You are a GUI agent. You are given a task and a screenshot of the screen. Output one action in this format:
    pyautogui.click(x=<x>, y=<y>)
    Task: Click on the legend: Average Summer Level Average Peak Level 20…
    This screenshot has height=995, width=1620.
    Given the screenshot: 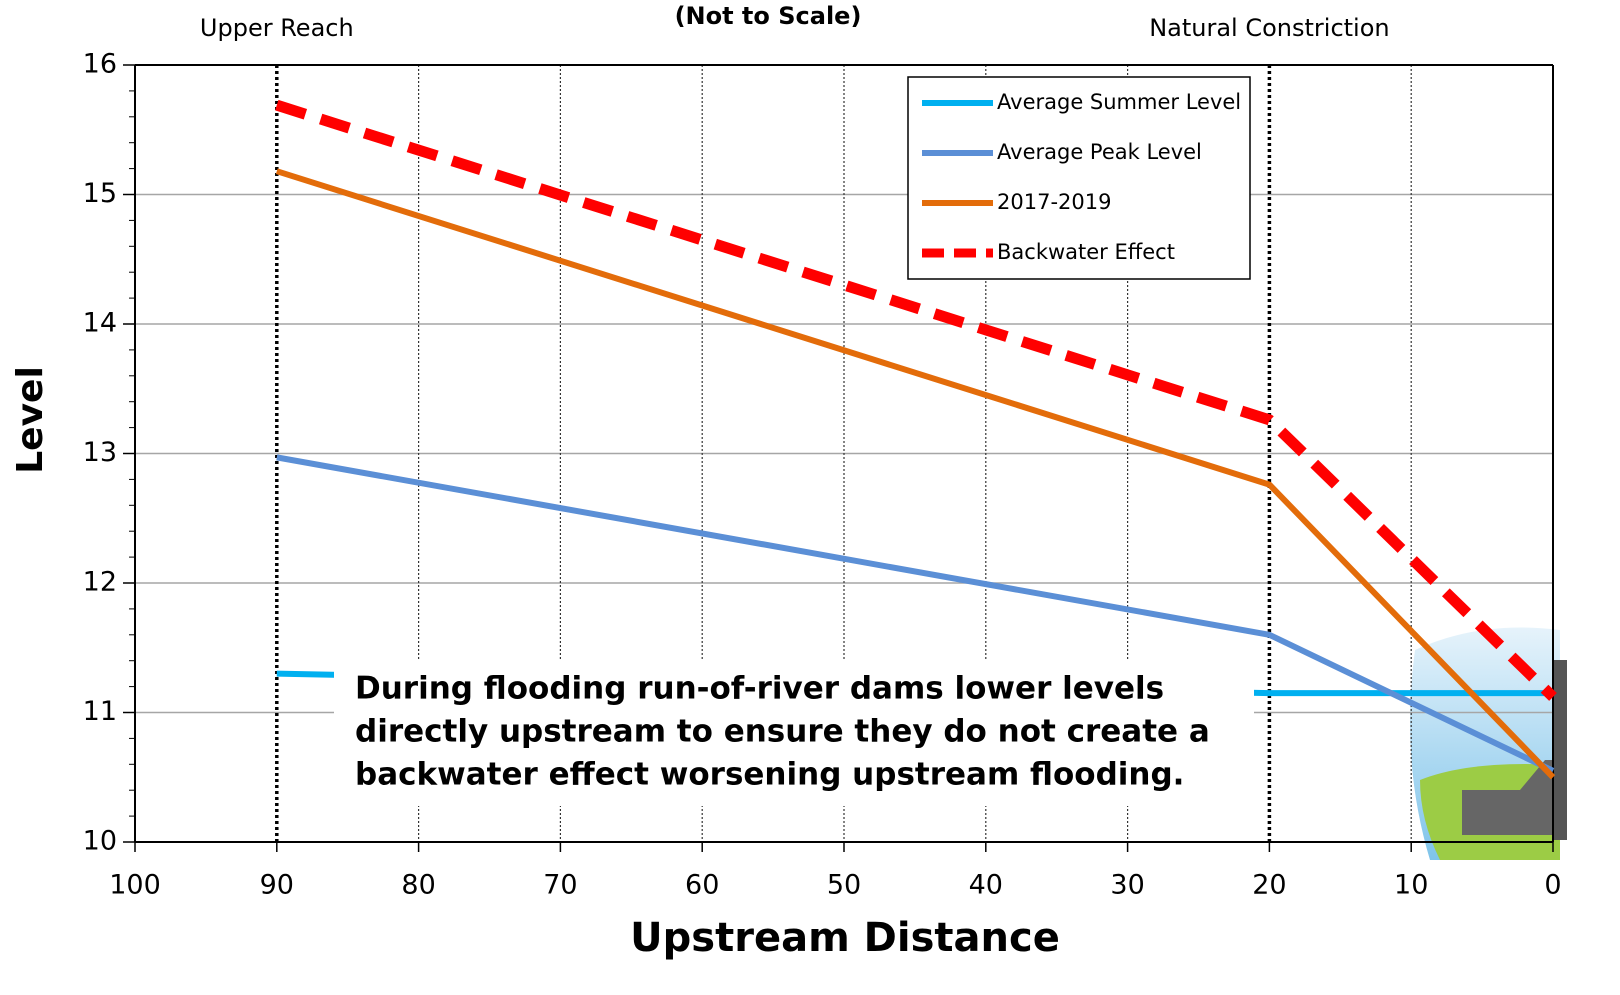 What is the action you would take?
    pyautogui.click(x=1079, y=178)
    